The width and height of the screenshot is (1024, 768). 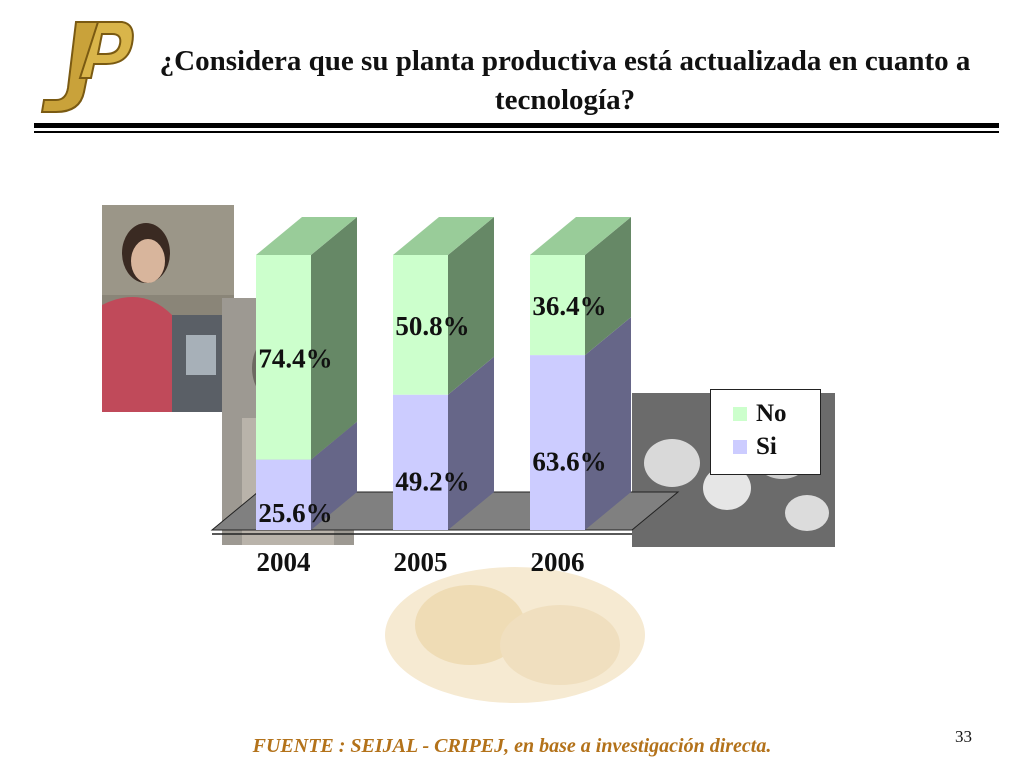 What do you see at coordinates (283, 494) in the screenshot?
I see `bar-si-2004` at bounding box center [283, 494].